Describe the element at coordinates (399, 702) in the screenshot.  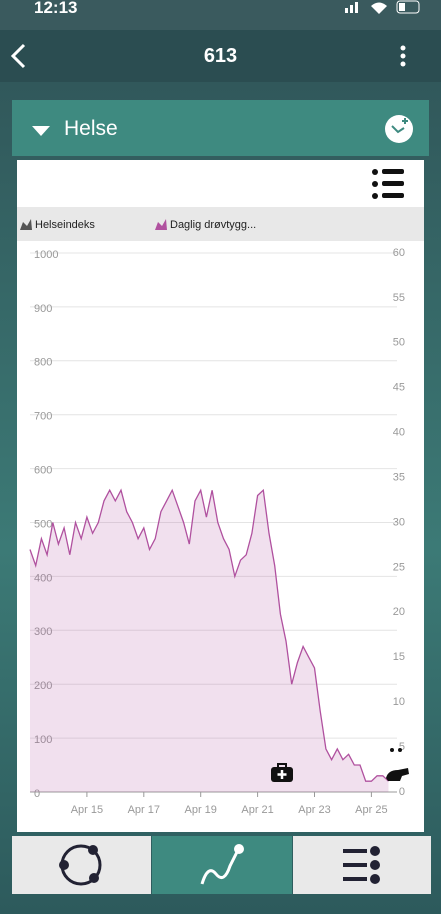
I see `y2-tick-label: 10` at that location.